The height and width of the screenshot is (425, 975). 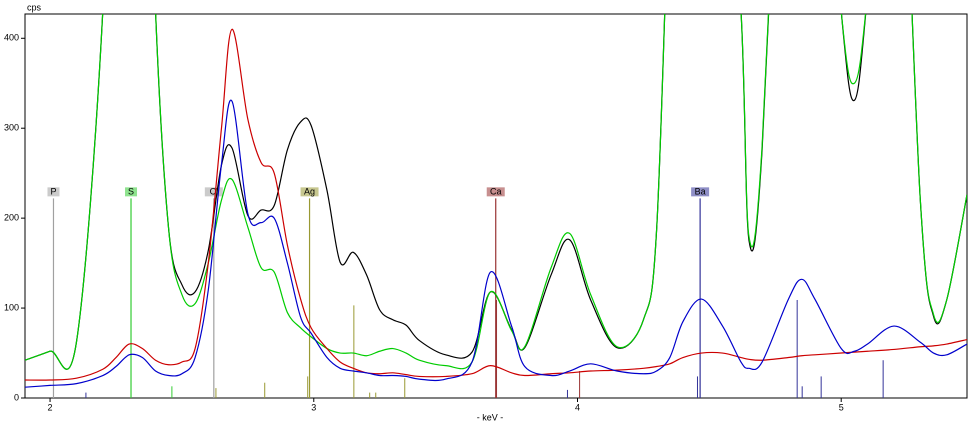 What do you see at coordinates (34, 7) in the screenshot?
I see `y-axis-label: cps` at bounding box center [34, 7].